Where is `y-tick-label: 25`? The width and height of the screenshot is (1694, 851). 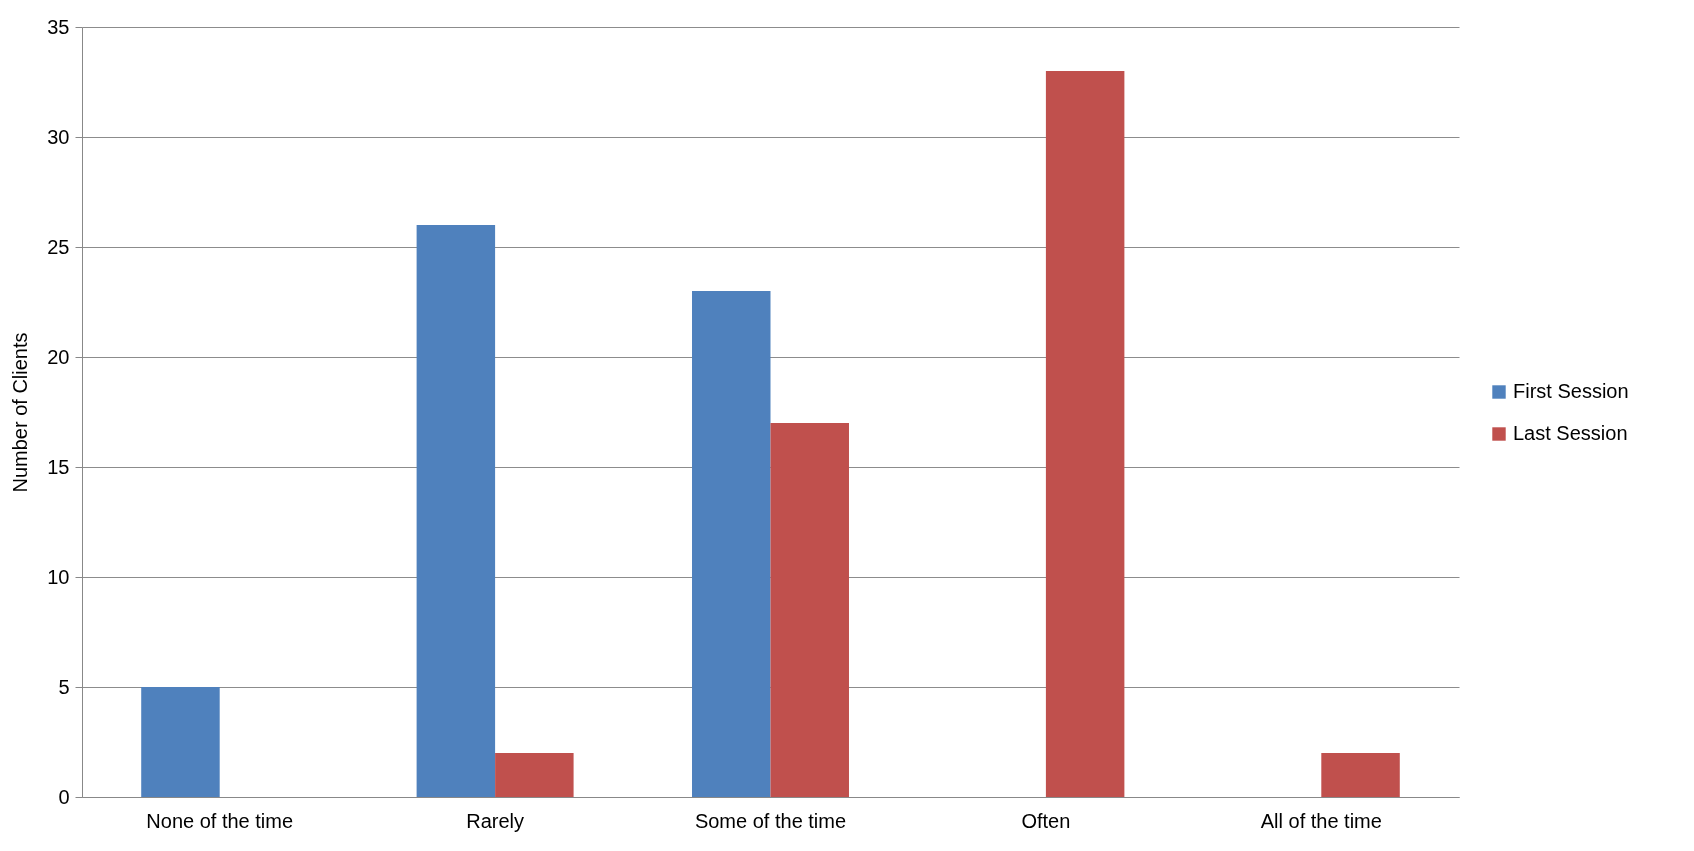 y-tick-label: 25 is located at coordinates (58, 246).